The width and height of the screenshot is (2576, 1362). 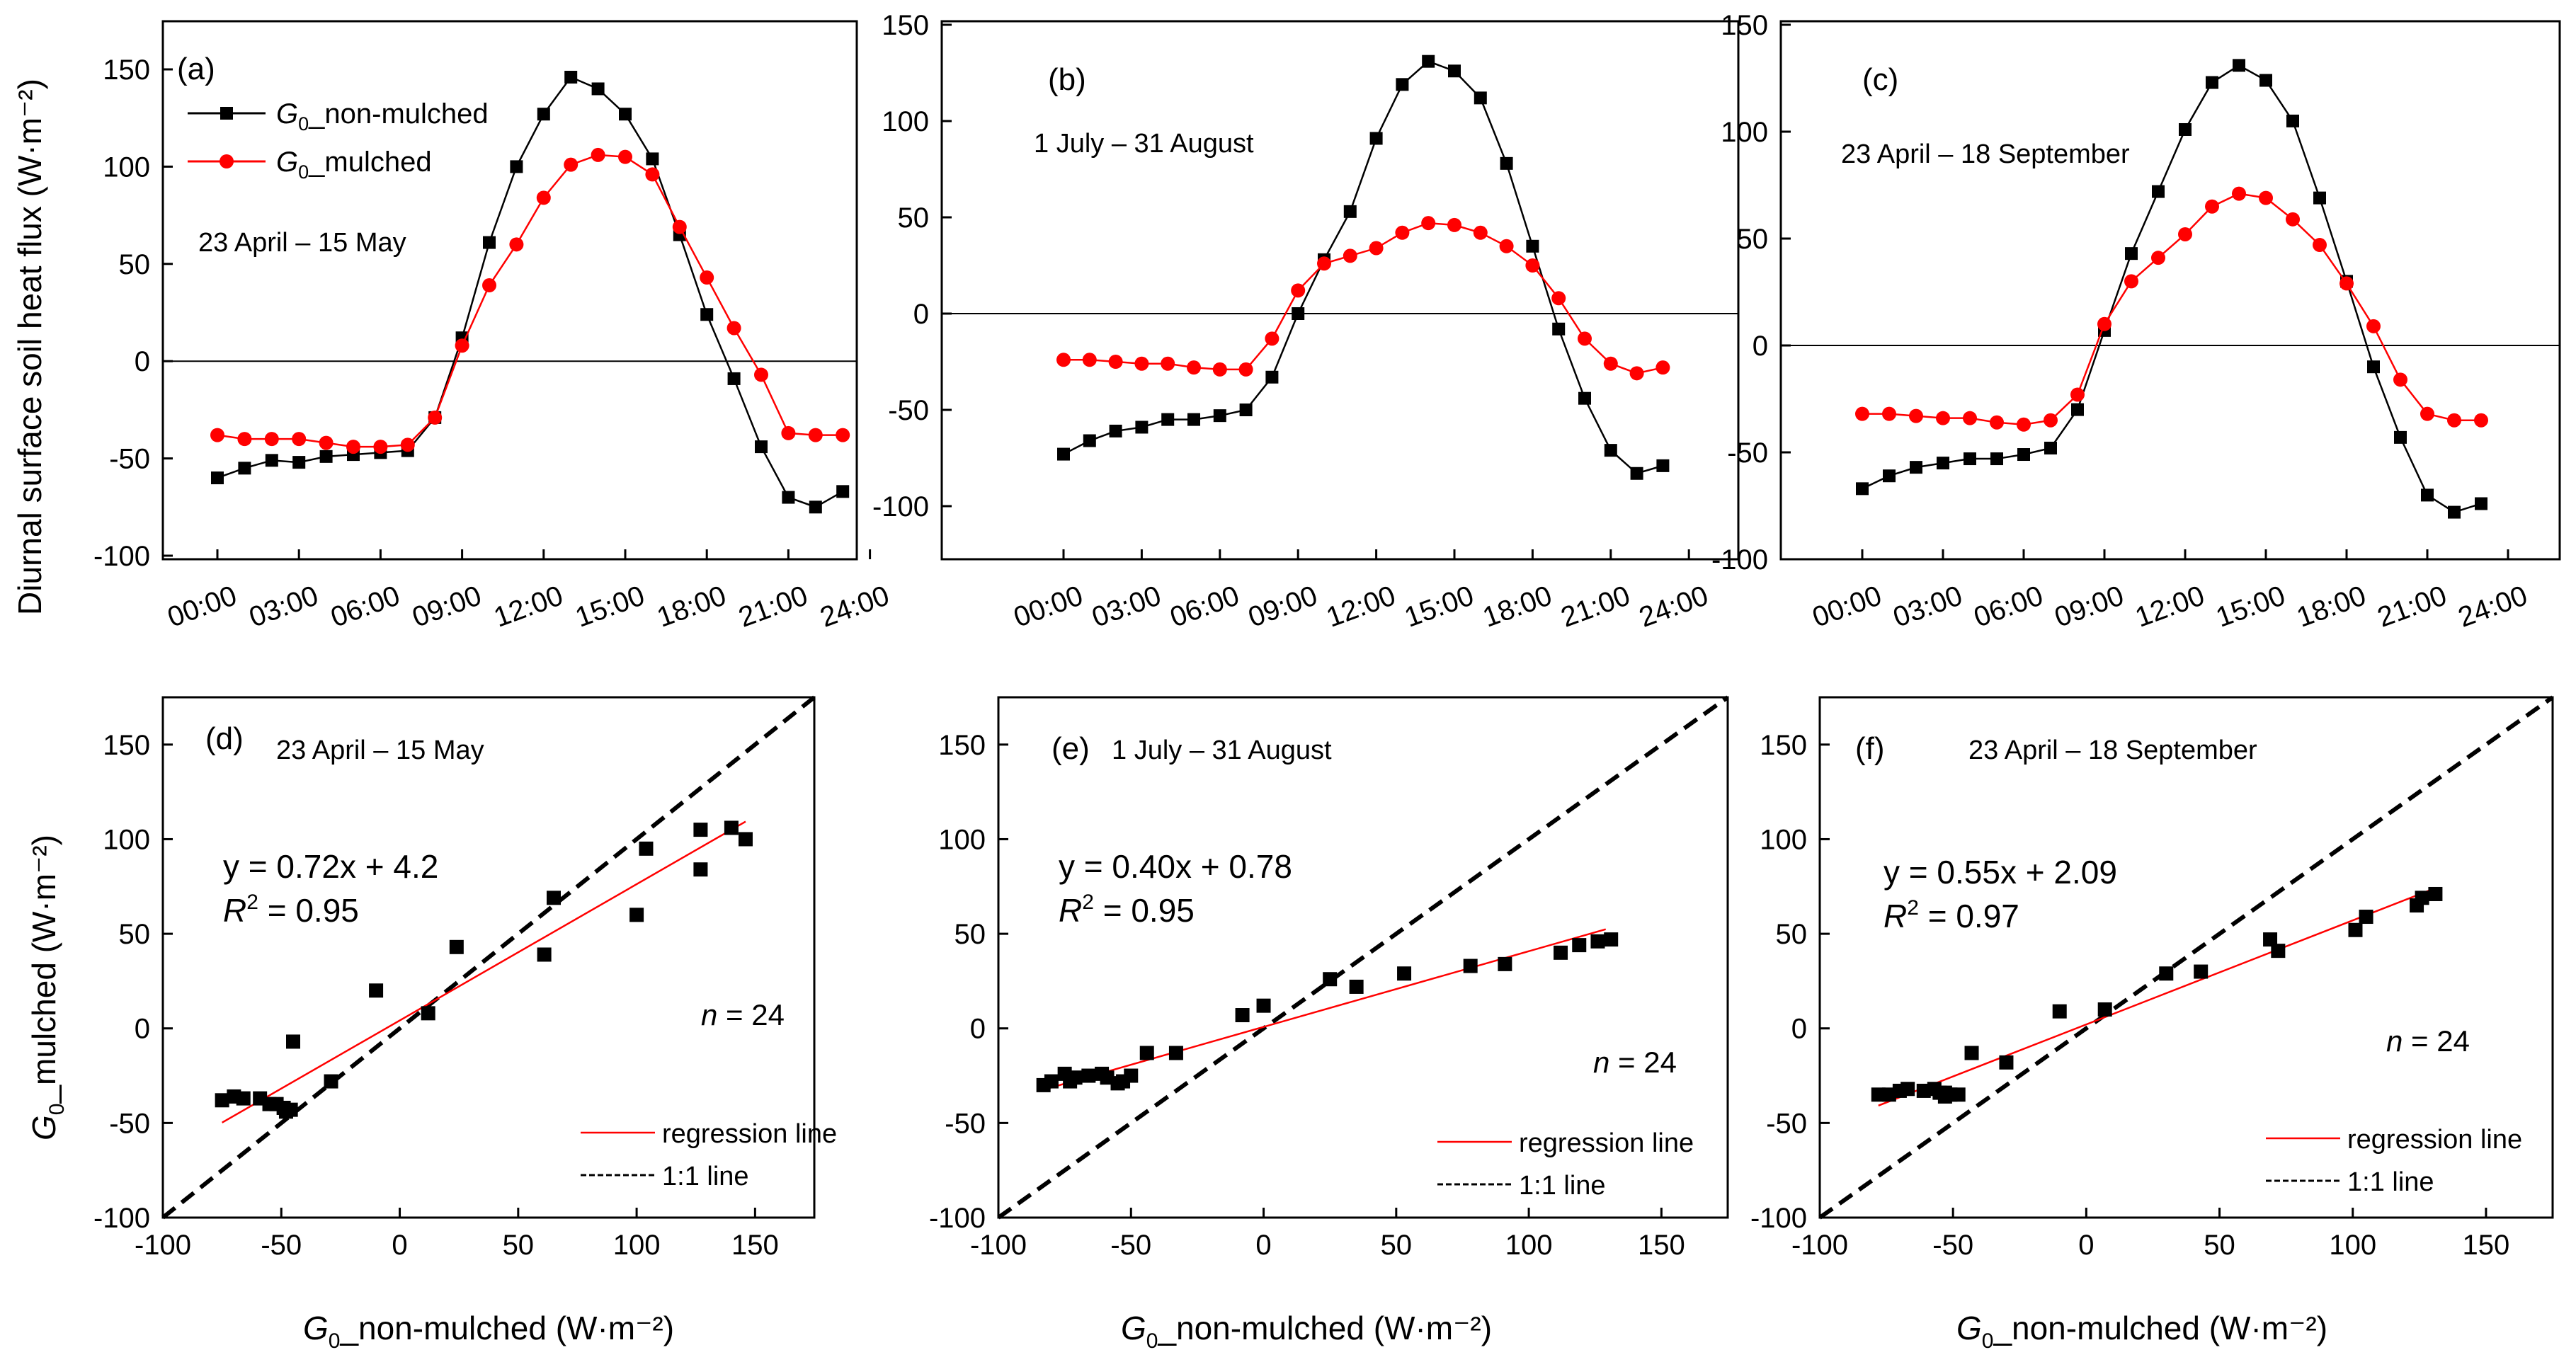 I want to click on x-tick-label: 50, so click(x=1397, y=1246).